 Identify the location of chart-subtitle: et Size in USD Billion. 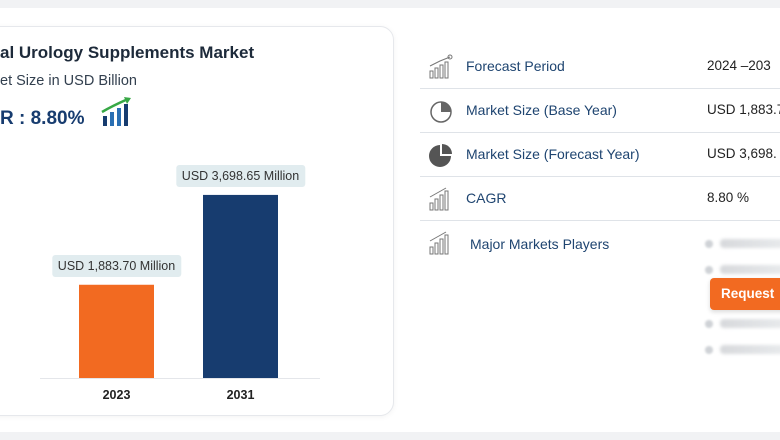
(68, 81).